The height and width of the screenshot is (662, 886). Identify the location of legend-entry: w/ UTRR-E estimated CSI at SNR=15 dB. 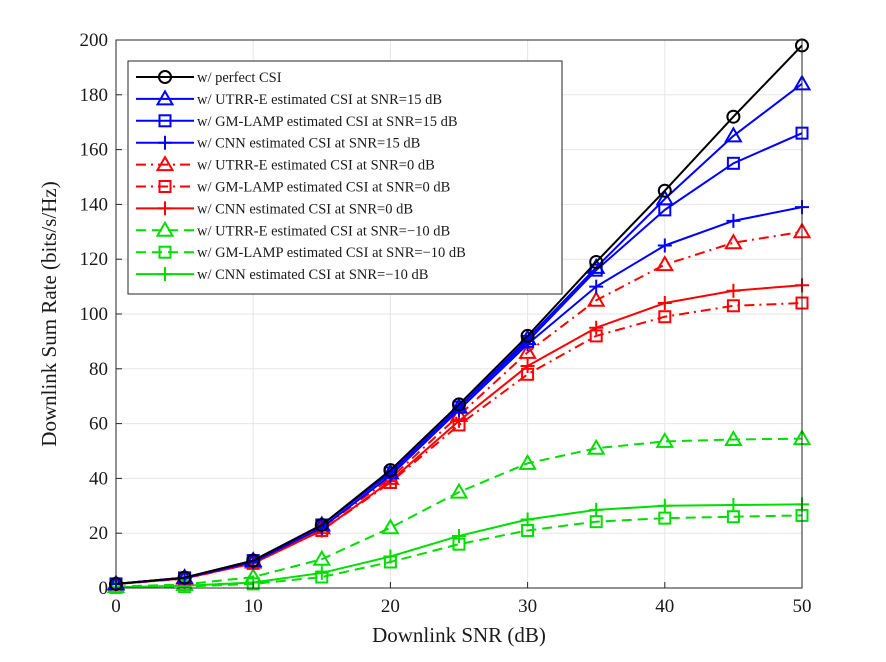
(289, 98).